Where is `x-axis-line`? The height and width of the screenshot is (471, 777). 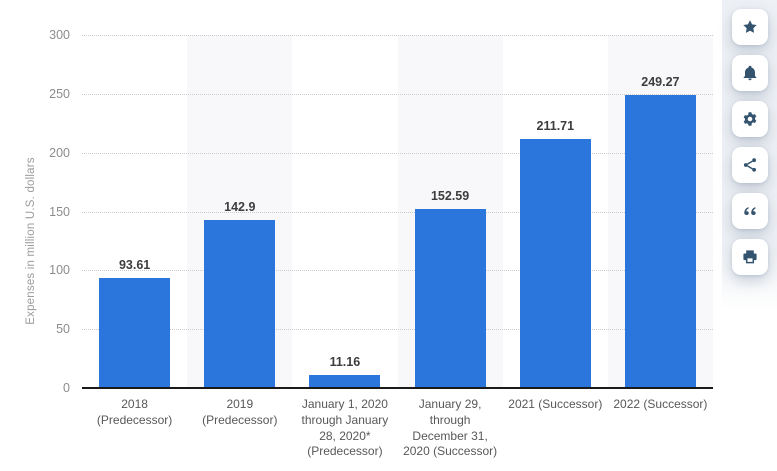 x-axis-line is located at coordinates (397, 388).